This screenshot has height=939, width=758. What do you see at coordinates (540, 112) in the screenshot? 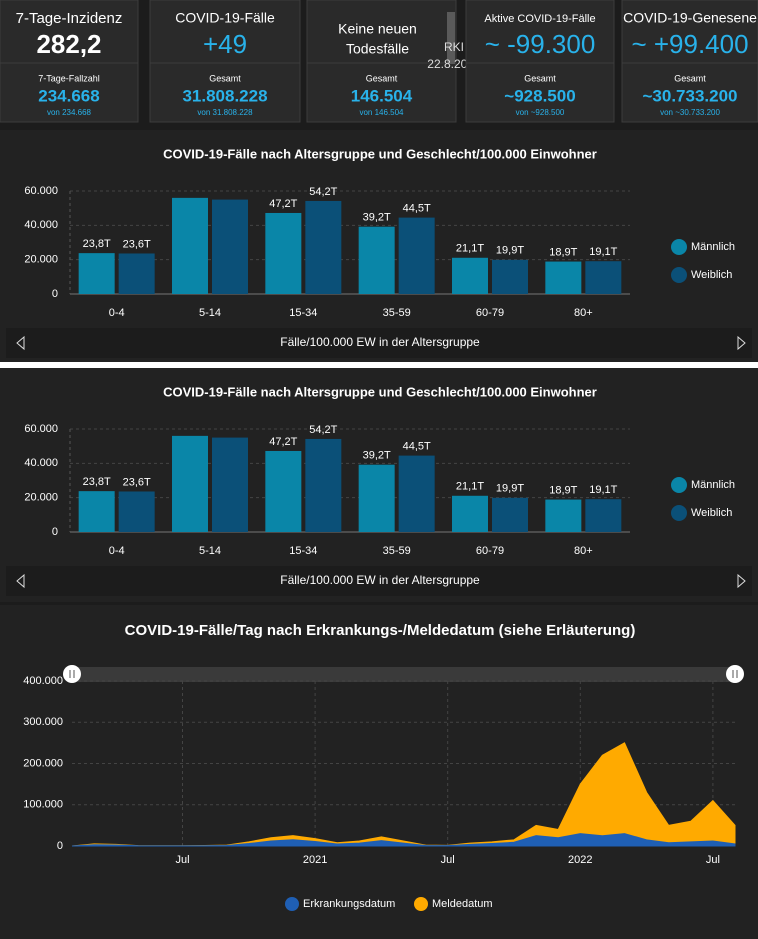
I see `kpi-note: von ~928.500` at bounding box center [540, 112].